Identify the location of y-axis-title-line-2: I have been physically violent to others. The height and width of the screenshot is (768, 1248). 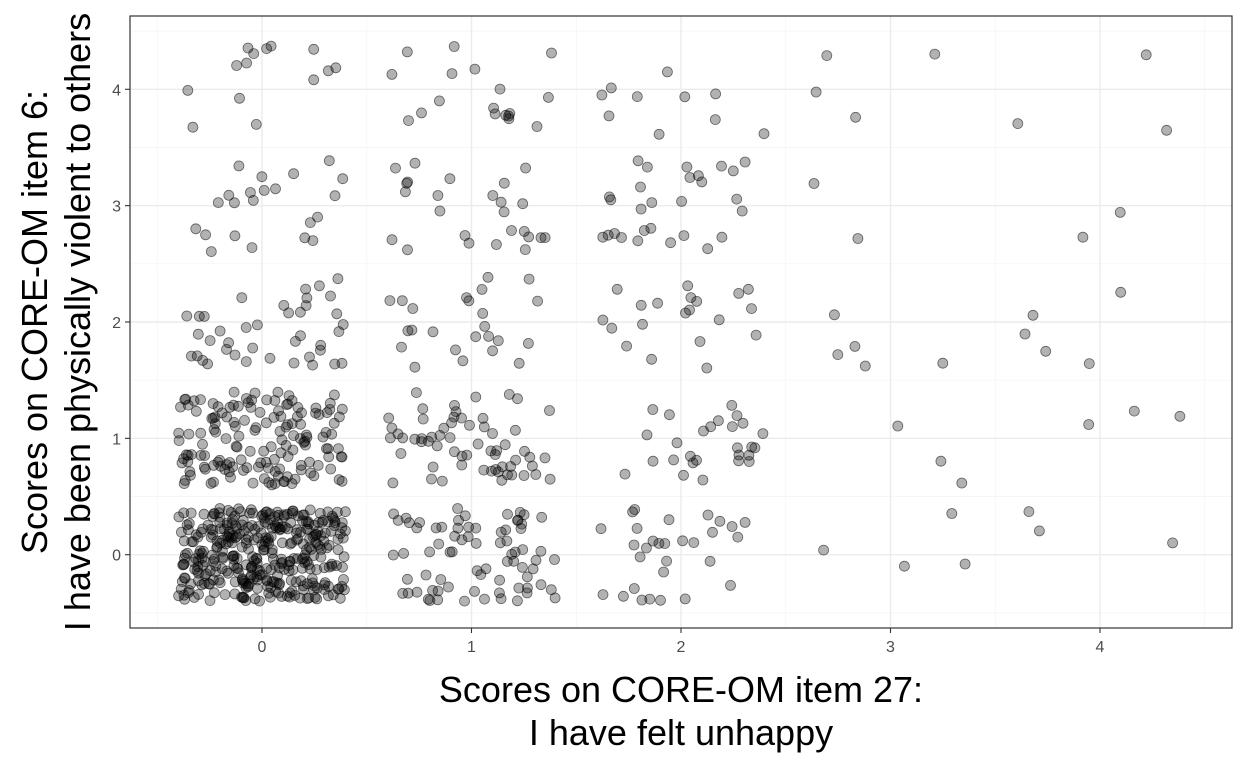
(77, 322).